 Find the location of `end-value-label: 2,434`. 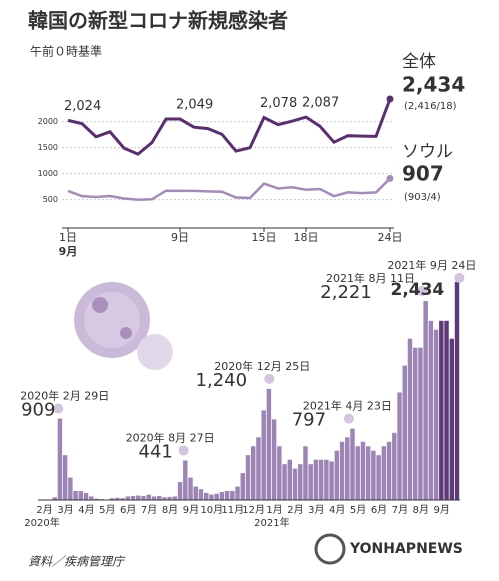

end-value-label: 2,434 is located at coordinates (433, 85).